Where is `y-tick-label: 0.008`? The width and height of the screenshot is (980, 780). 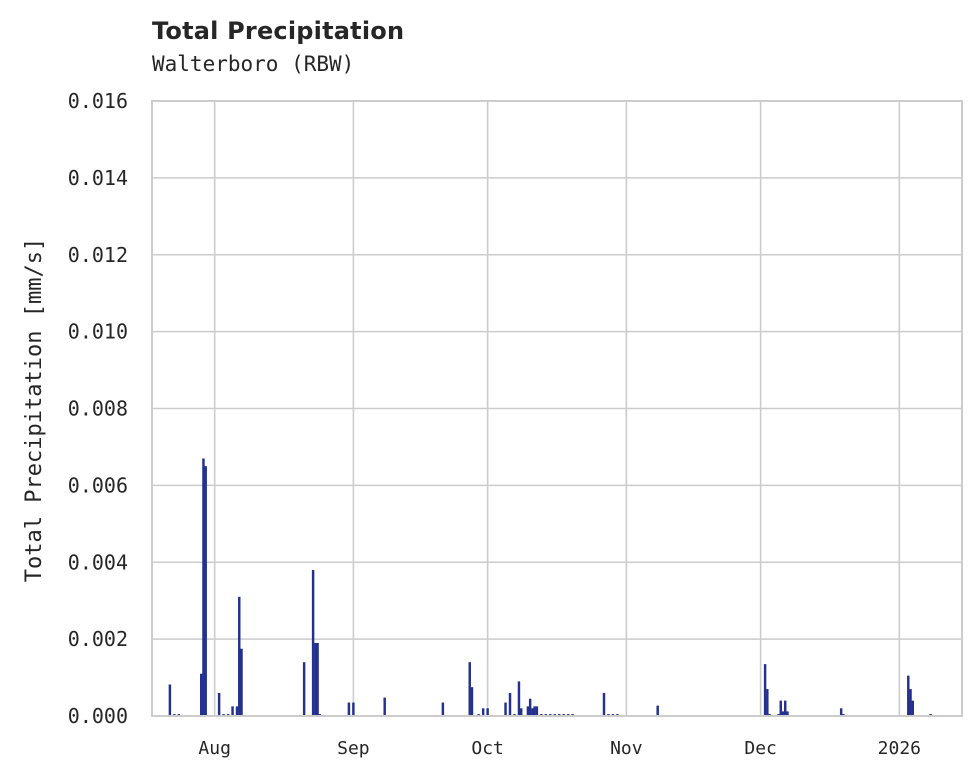
y-tick-label: 0.008 is located at coordinates (98, 409).